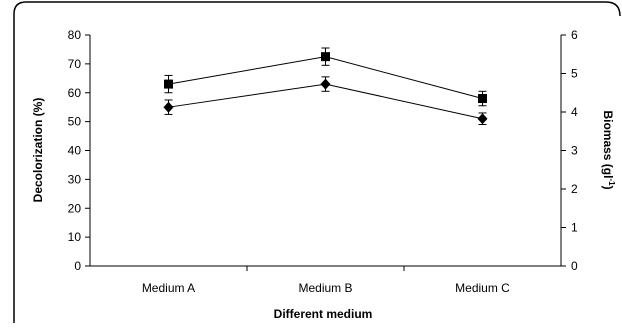  Describe the element at coordinates (574, 112) in the screenshot. I see `y-tick-label-right: 4` at that location.